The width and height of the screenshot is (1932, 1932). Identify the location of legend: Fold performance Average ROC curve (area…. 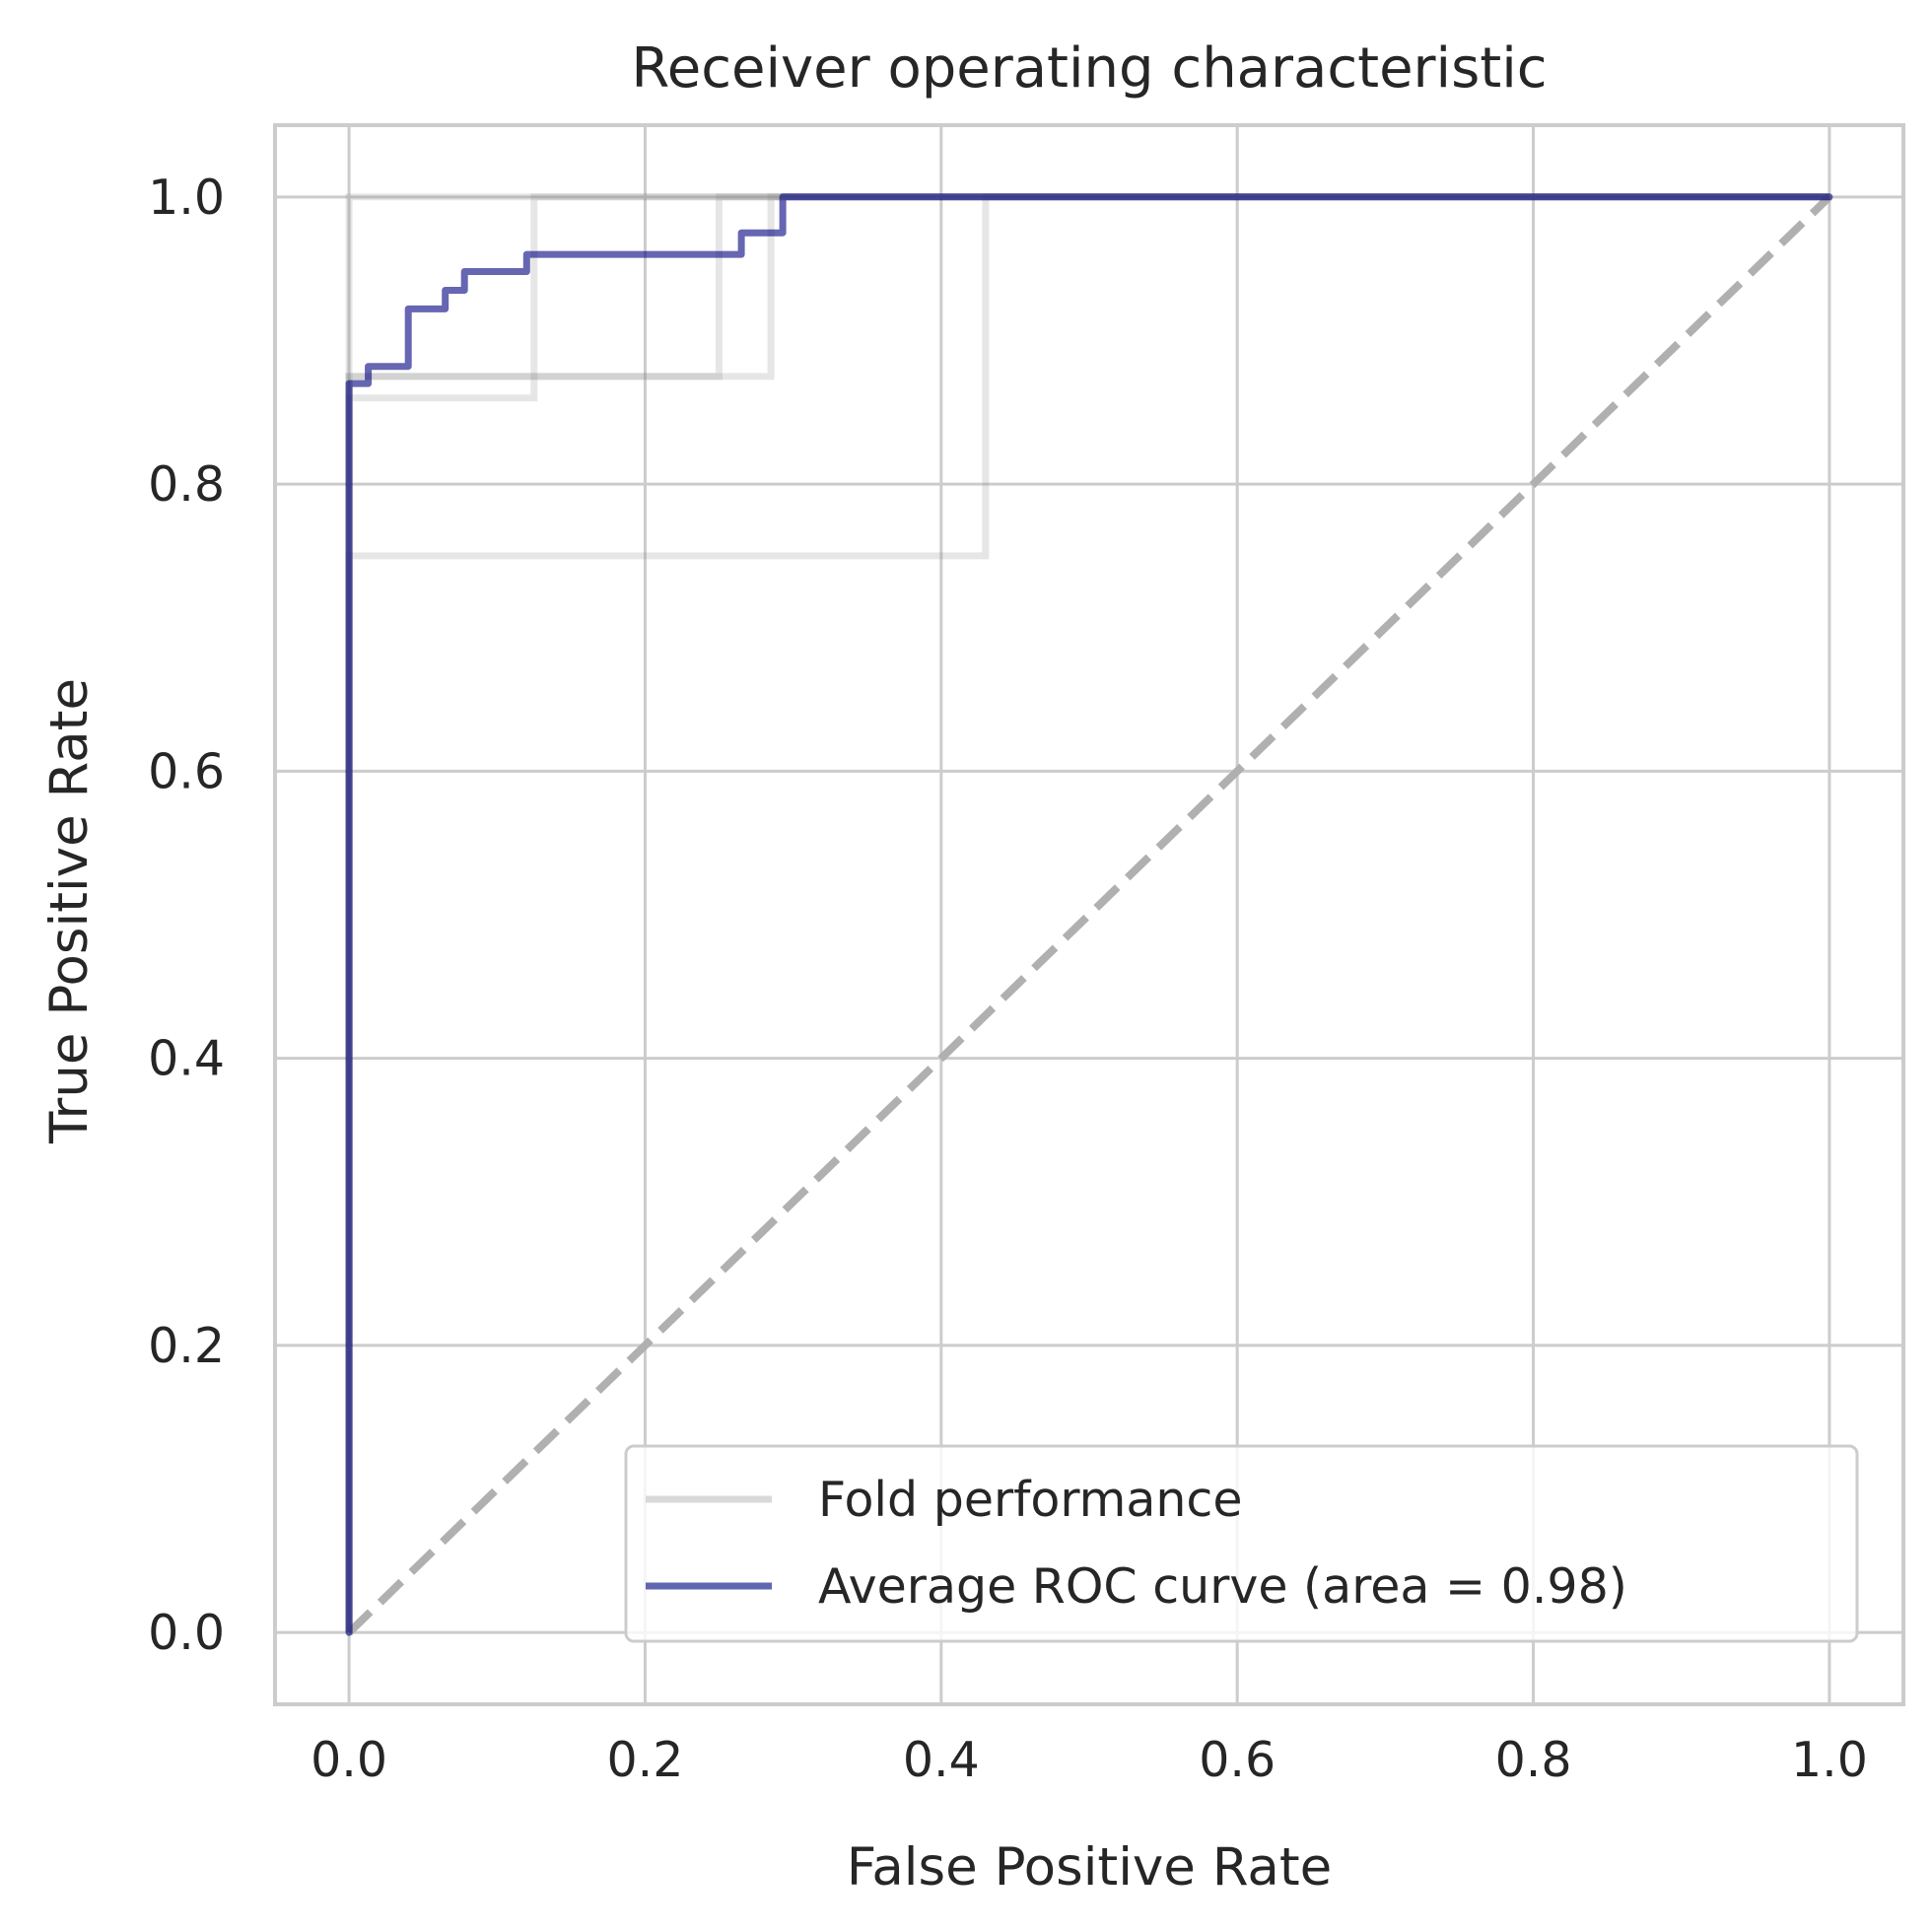
(1242, 1544).